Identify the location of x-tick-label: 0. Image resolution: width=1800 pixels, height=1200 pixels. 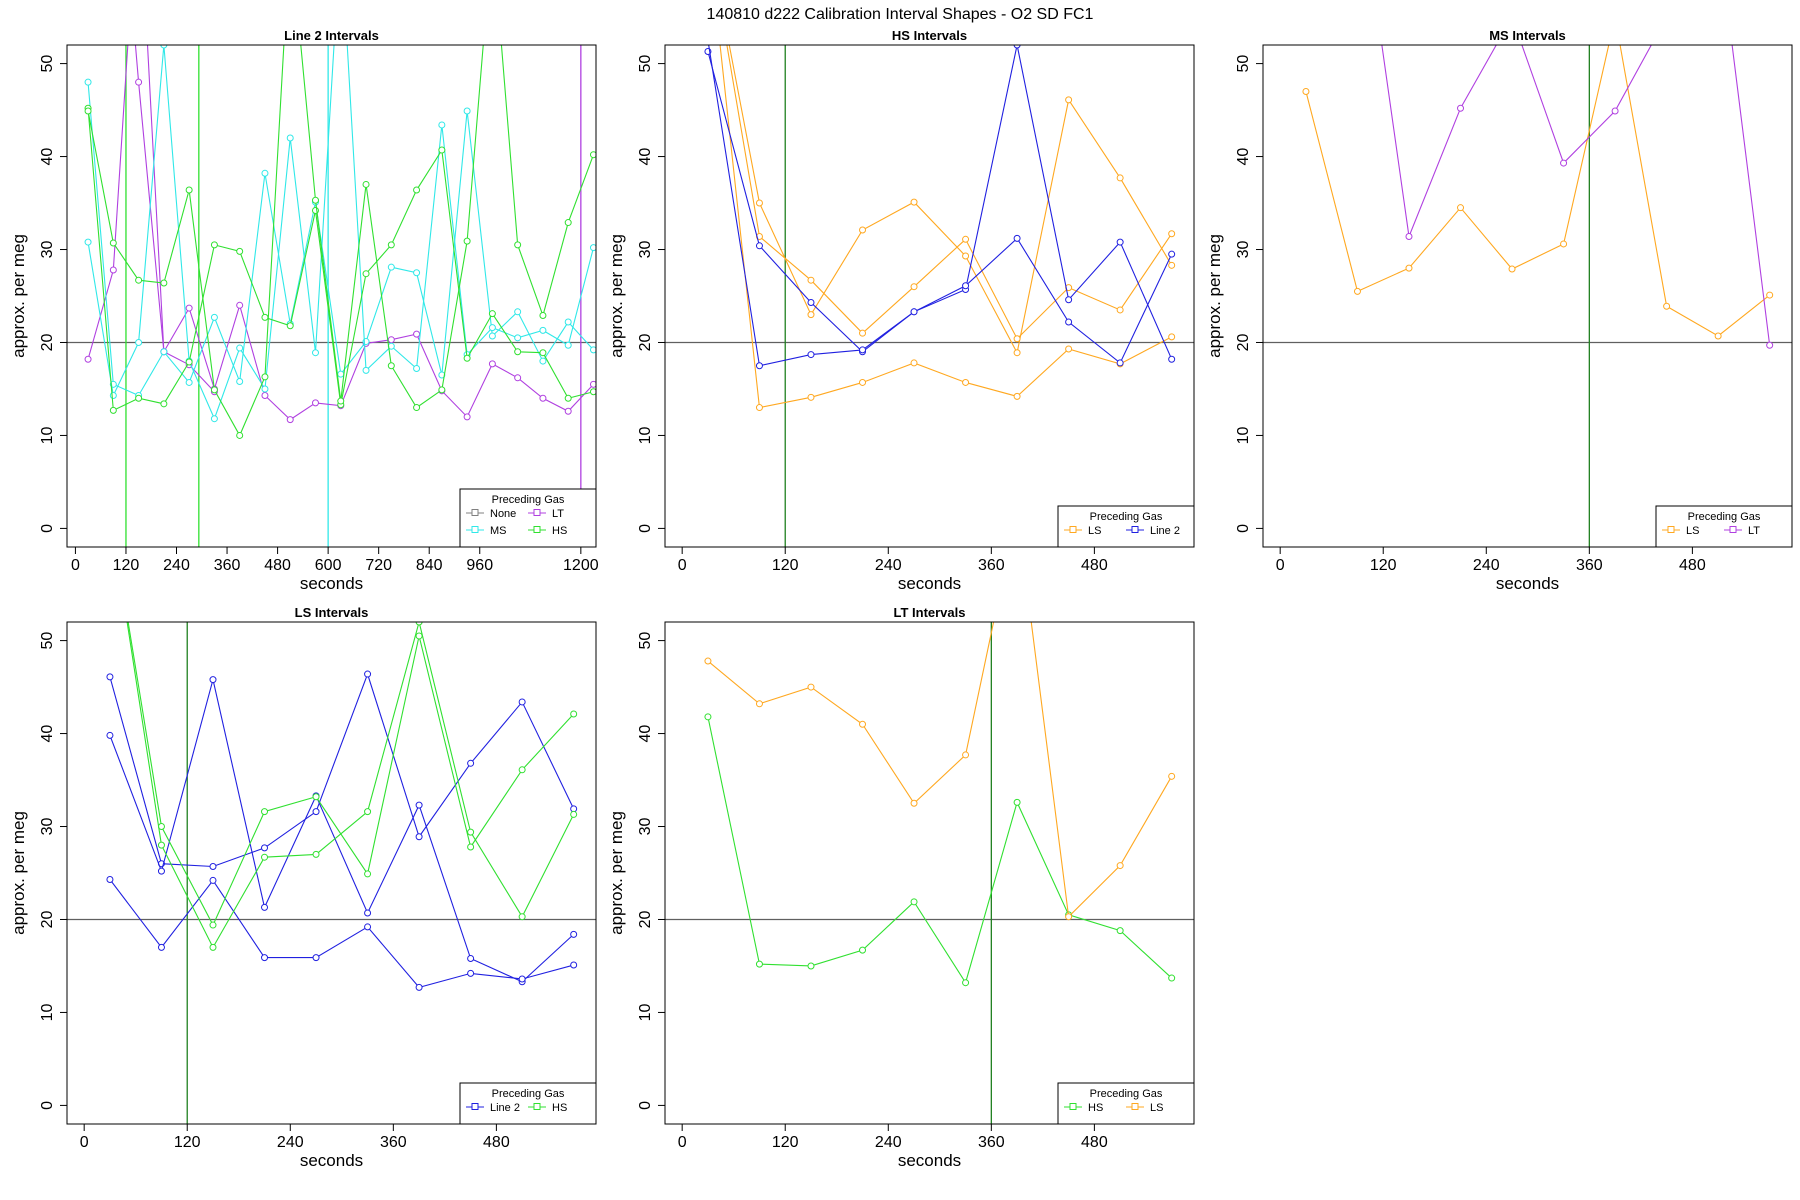
(1280, 565).